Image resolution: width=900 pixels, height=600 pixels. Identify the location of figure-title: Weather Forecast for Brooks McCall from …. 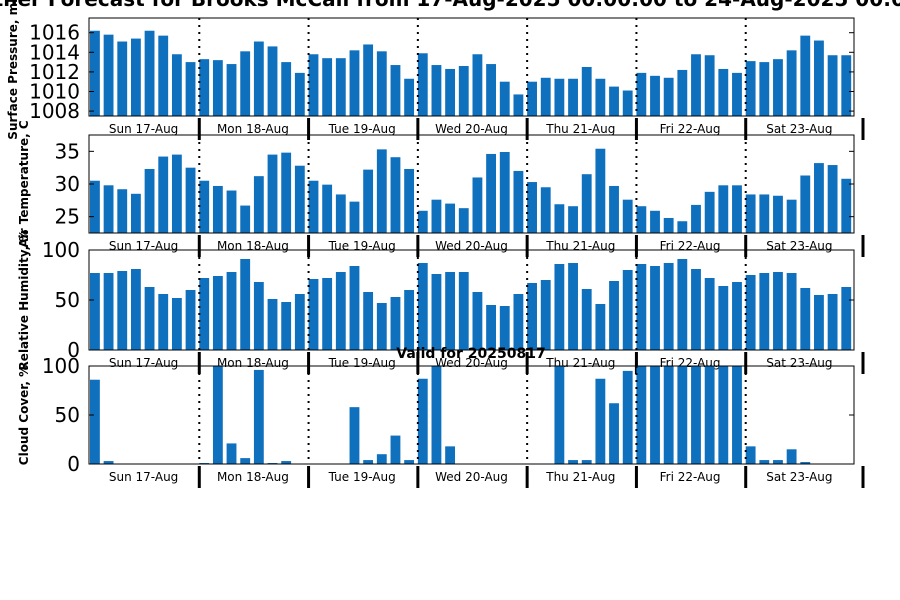
(450, 5).